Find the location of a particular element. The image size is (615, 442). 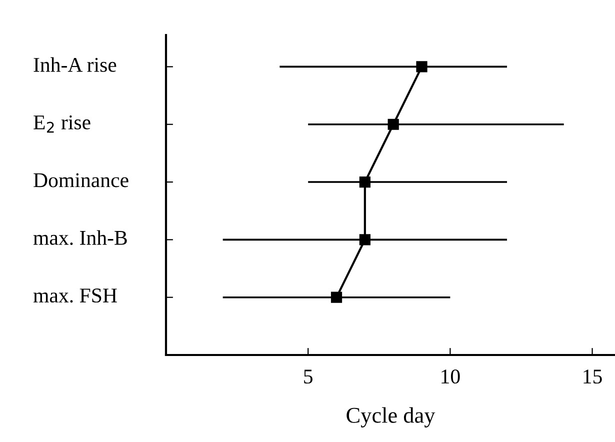

y-tick-label: max. FSH is located at coordinates (75, 295).